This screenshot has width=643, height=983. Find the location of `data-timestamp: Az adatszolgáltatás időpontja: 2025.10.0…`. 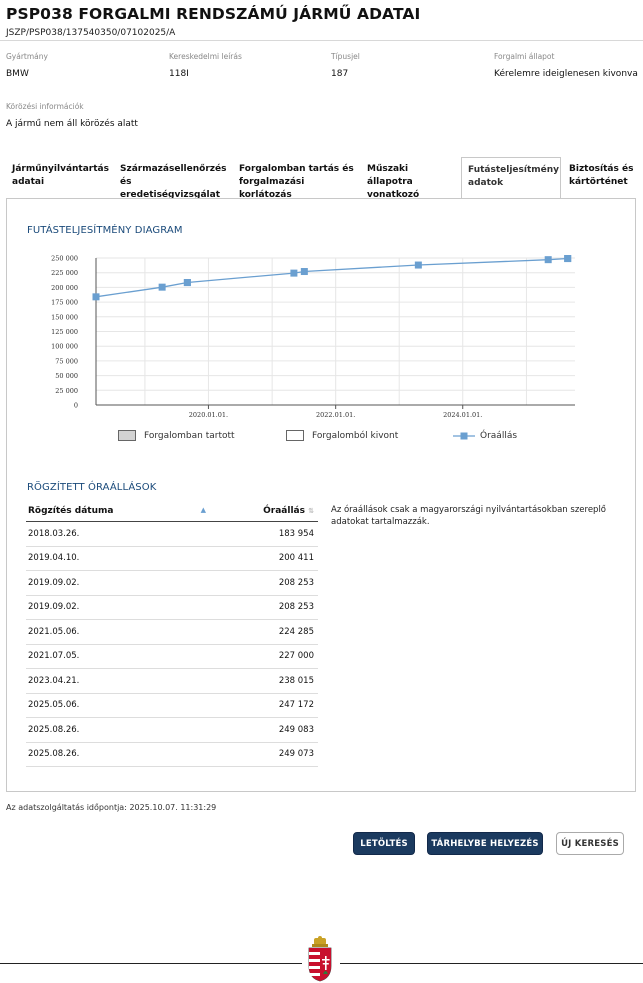

data-timestamp: Az adatszolgáltatás időpontja: 2025.10.0… is located at coordinates (111, 807).